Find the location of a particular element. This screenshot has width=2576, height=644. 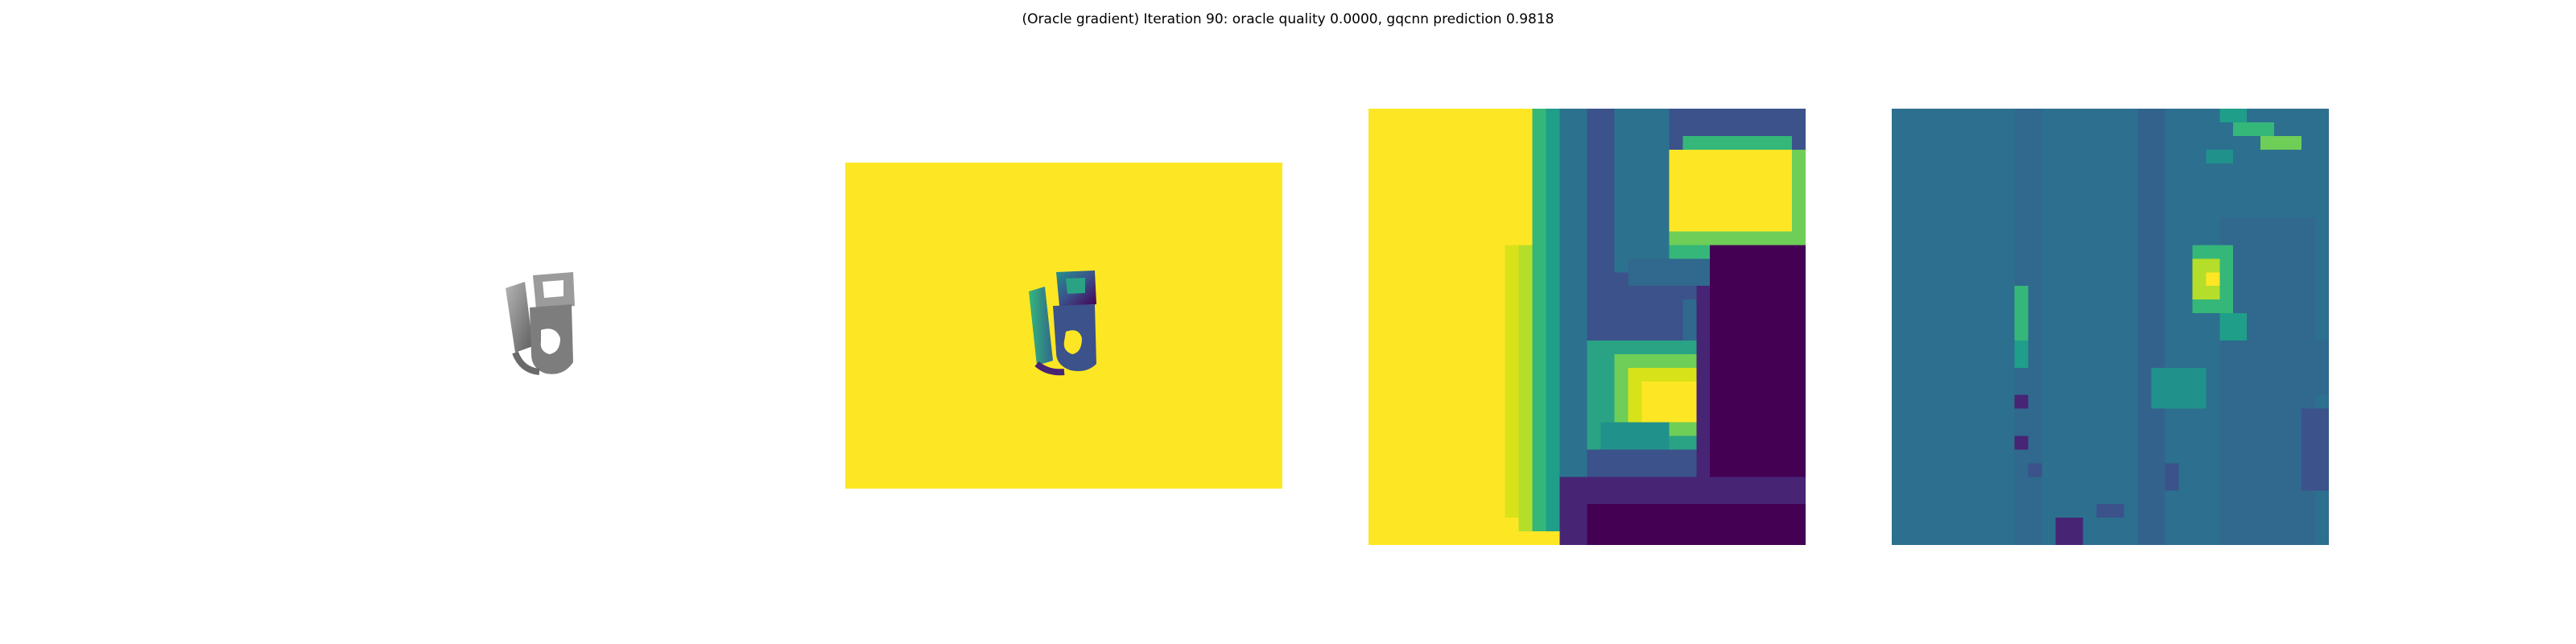

object-render-image is located at coordinates (540, 323).